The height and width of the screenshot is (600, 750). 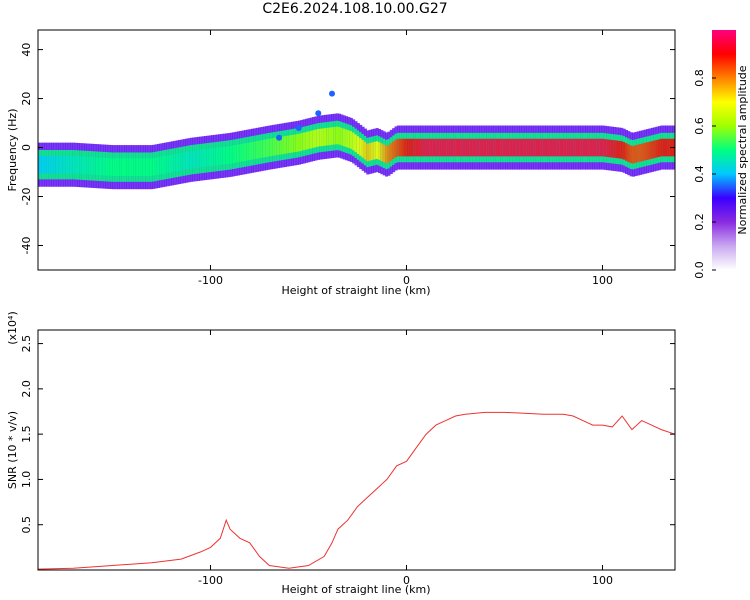 What do you see at coordinates (406, 580) in the screenshot?
I see `snr-xtick-label: 0` at bounding box center [406, 580].